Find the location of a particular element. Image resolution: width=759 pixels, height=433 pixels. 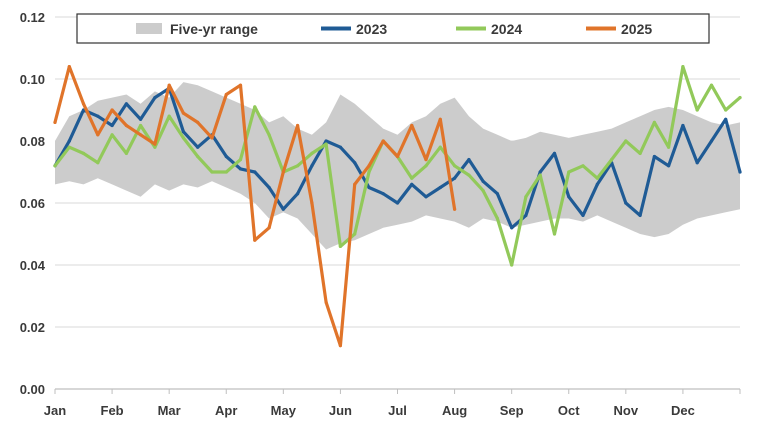

x-tick-label-jan: Jan is located at coordinates (55, 410).